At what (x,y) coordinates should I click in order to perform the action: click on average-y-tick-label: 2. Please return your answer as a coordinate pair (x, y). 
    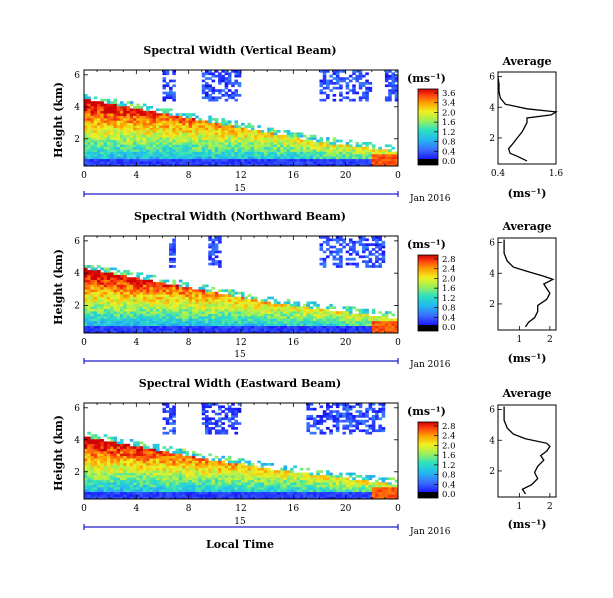
    Looking at the image, I should click on (492, 305).